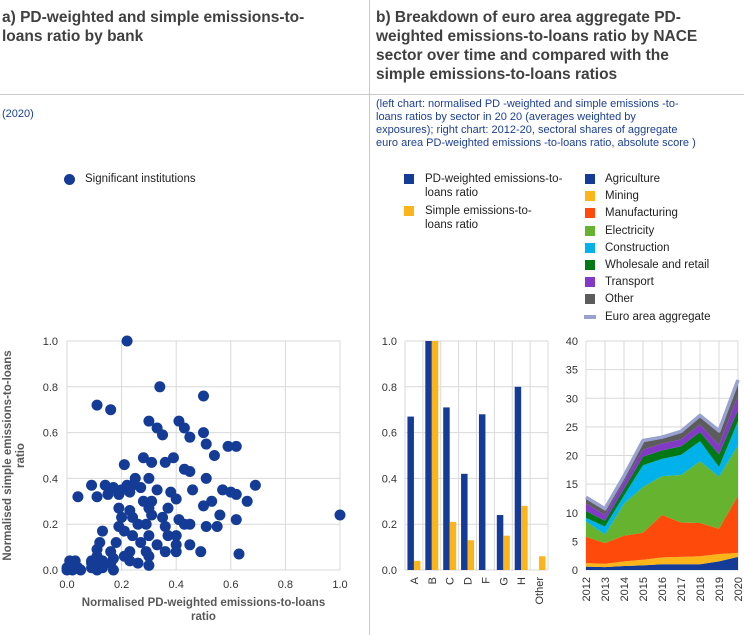 This screenshot has width=744, height=635. Describe the element at coordinates (66, 585) in the screenshot. I see `scatter-x-tick-label: 0.0` at that location.